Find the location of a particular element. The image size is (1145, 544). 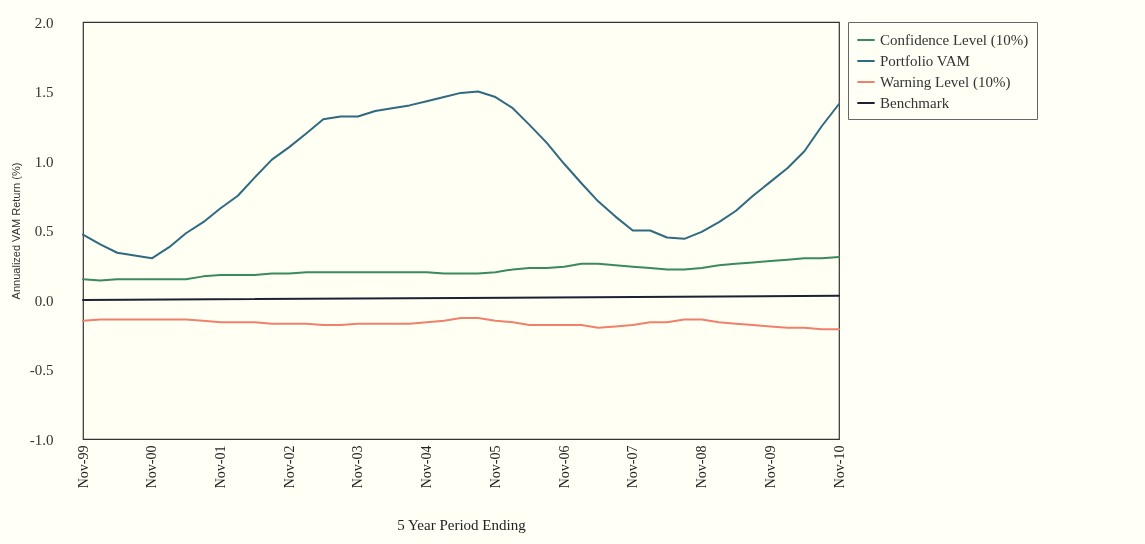

x-tick-label: Nov-01 is located at coordinates (221, 467).